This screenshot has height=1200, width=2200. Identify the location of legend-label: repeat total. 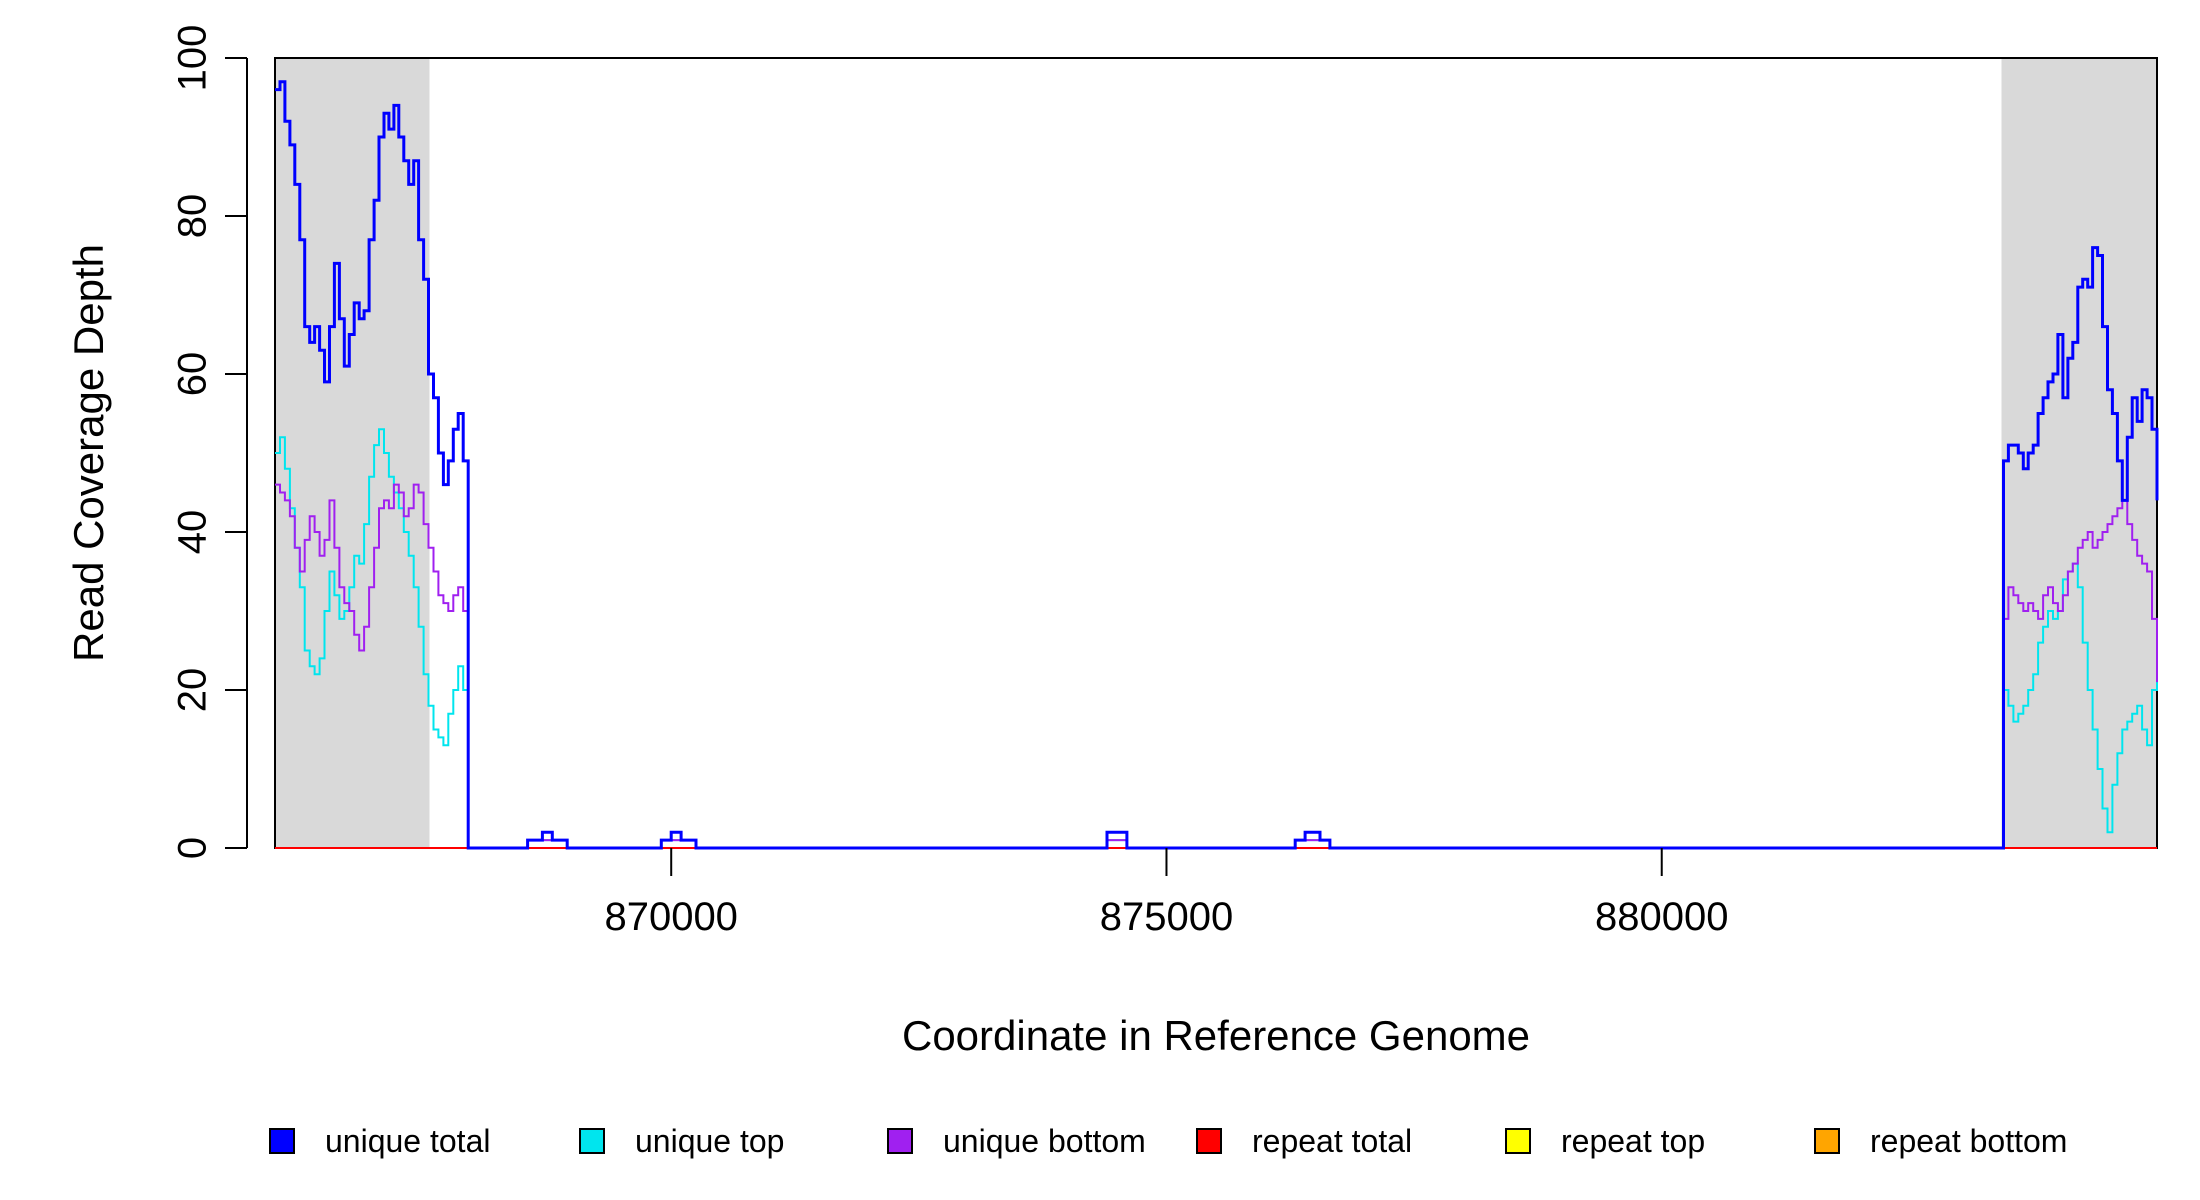
(1332, 1141).